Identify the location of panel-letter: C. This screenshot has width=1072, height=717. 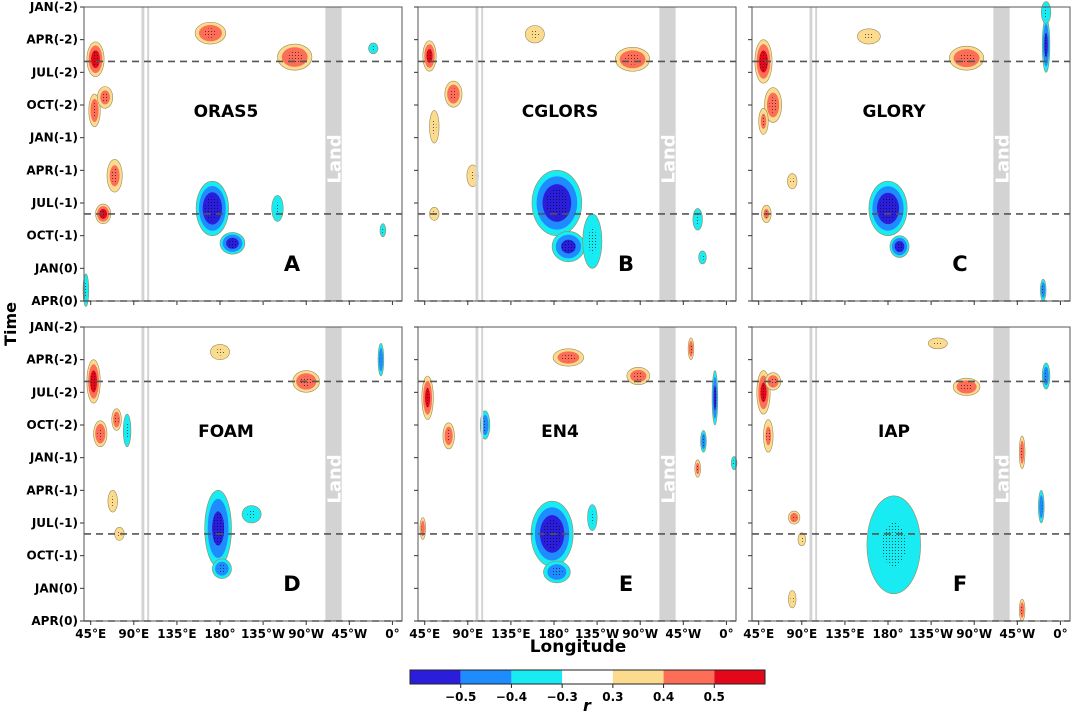
(959, 264).